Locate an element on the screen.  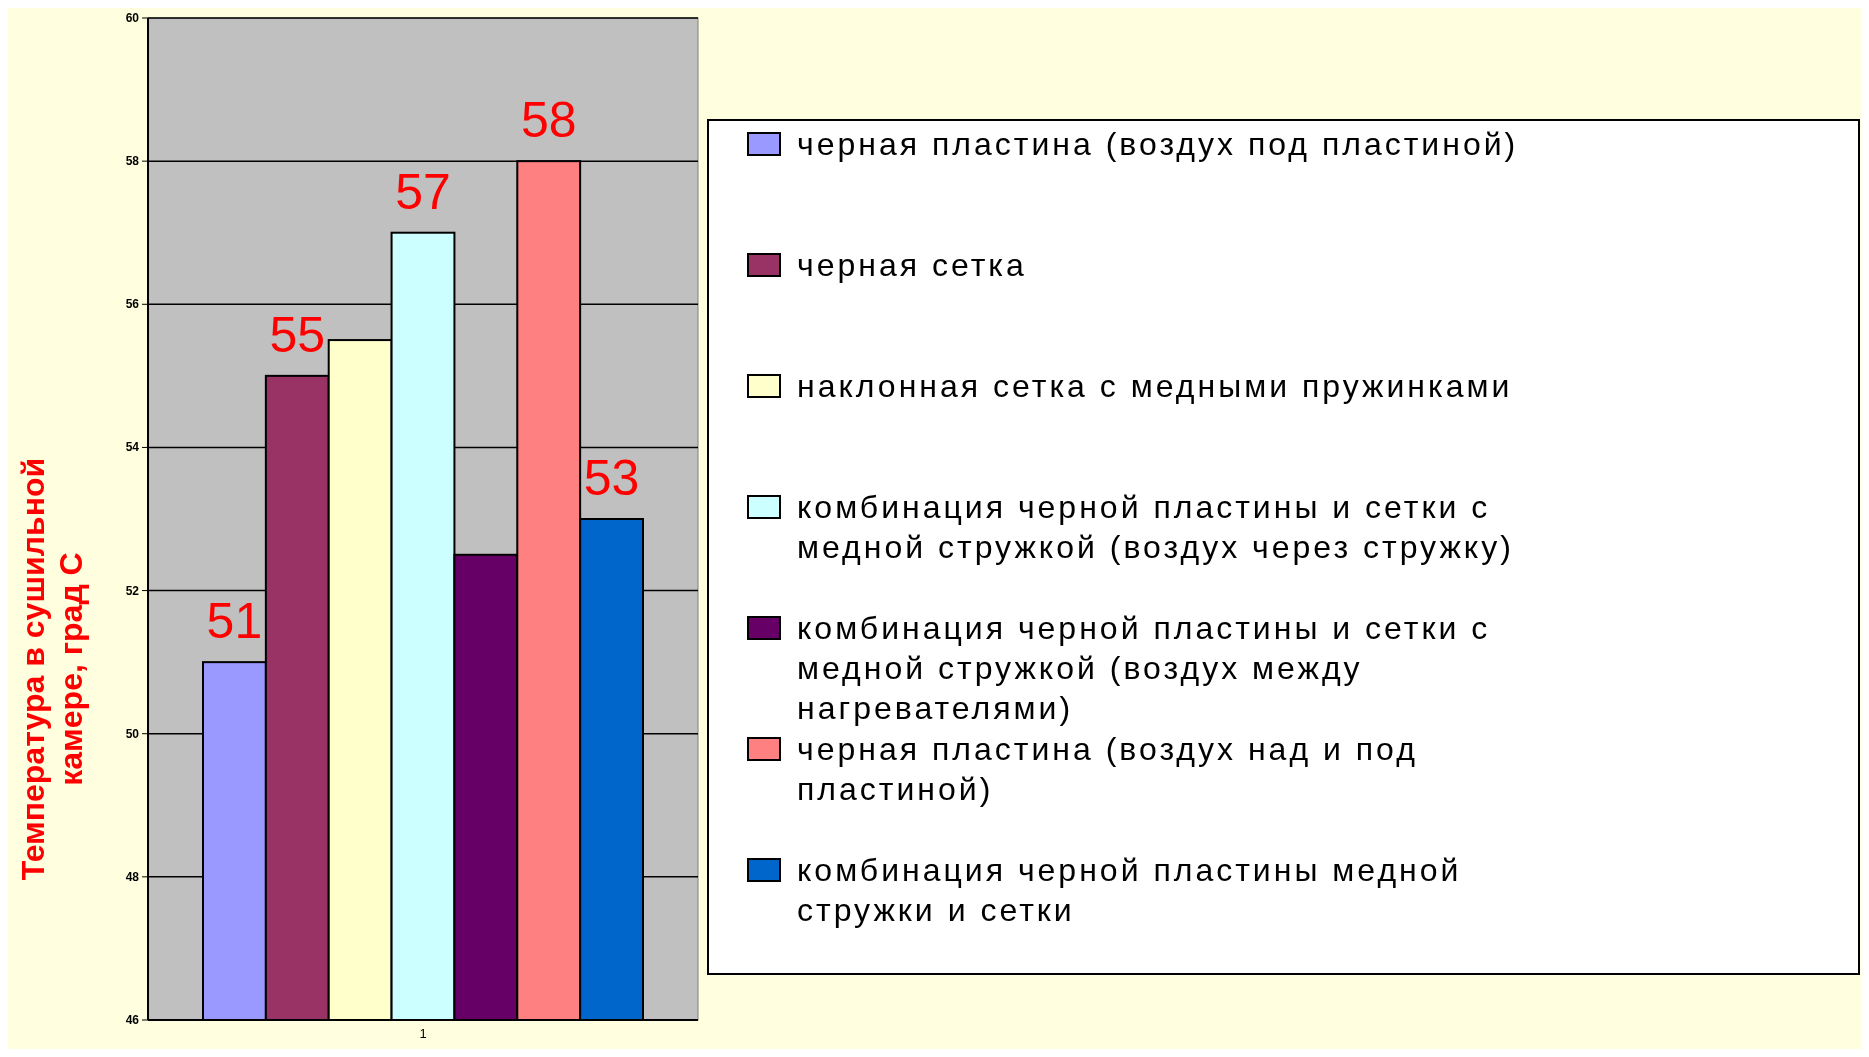
y-tick-label: 50 is located at coordinates (132, 733).